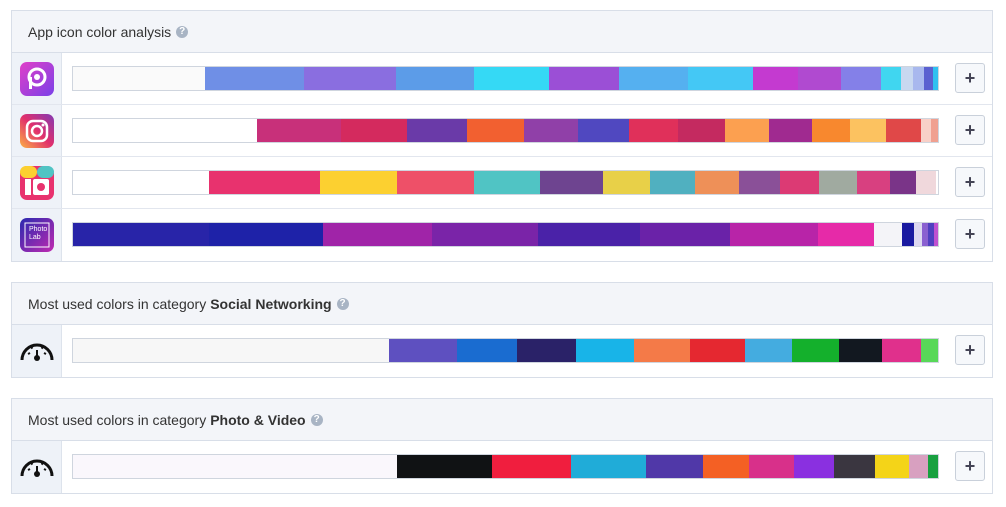 This screenshot has height=507, width=1006. I want to click on category-name: Photo & Video, so click(258, 419).